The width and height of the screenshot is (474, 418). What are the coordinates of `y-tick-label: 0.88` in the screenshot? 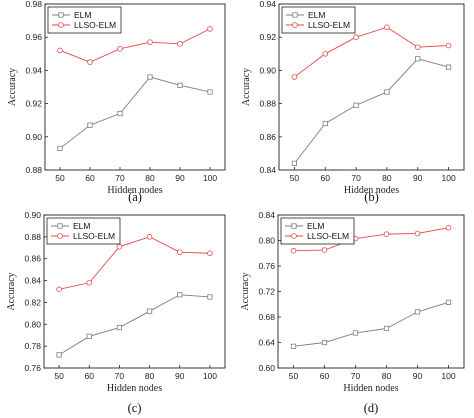 It's located at (32, 237).